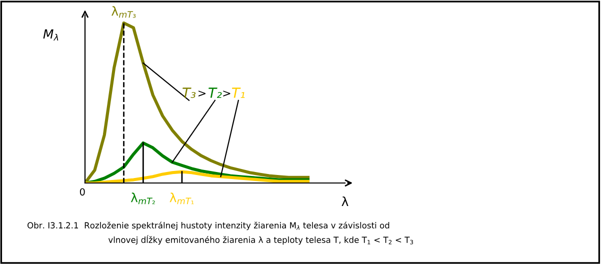 The width and height of the screenshot is (601, 264). What do you see at coordinates (238, 93) in the screenshot?
I see `text: T₁` at bounding box center [238, 93].